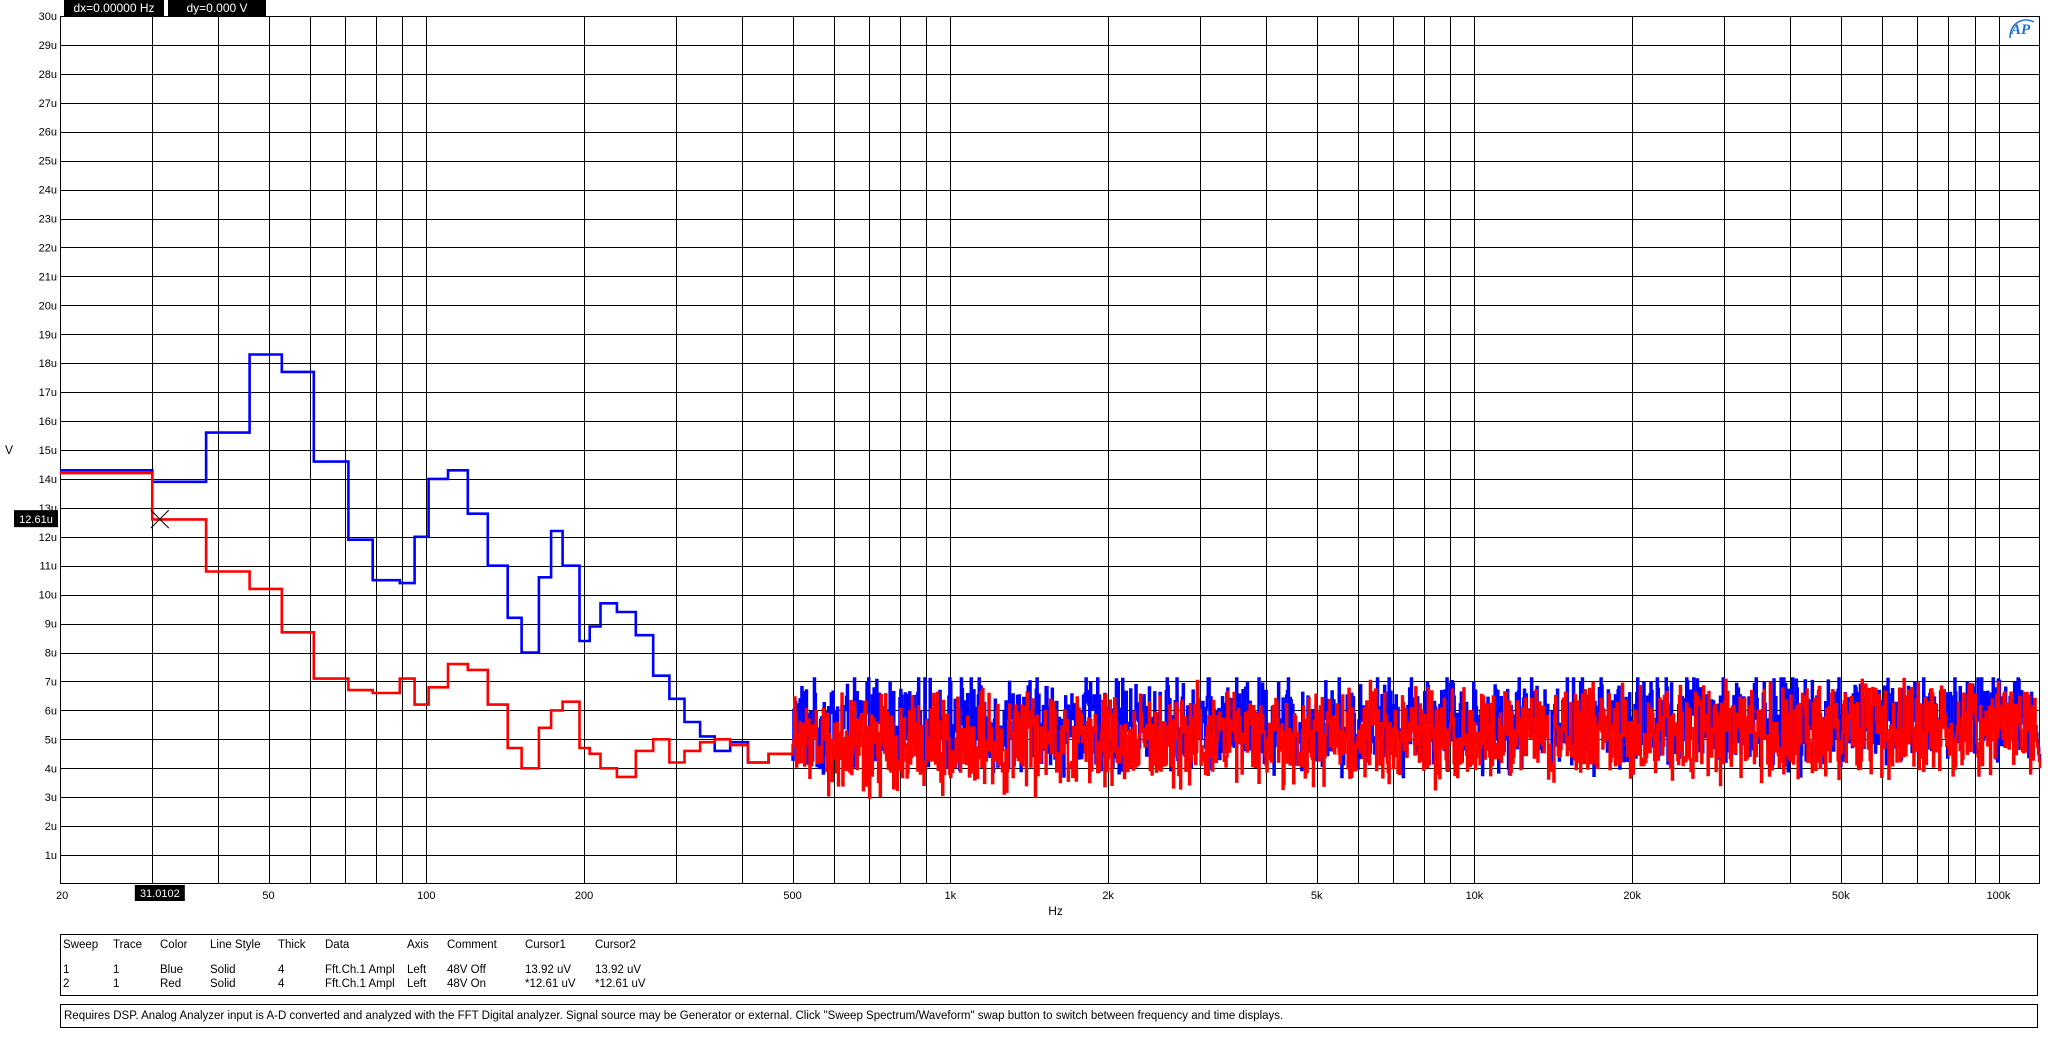 The image size is (2048, 1044). I want to click on cursor-marker, so click(160, 519).